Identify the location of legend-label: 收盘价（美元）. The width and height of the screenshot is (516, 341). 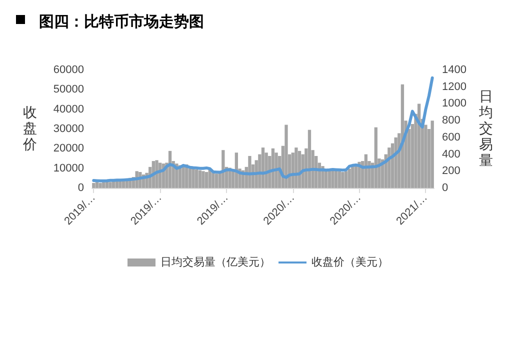
(350, 262).